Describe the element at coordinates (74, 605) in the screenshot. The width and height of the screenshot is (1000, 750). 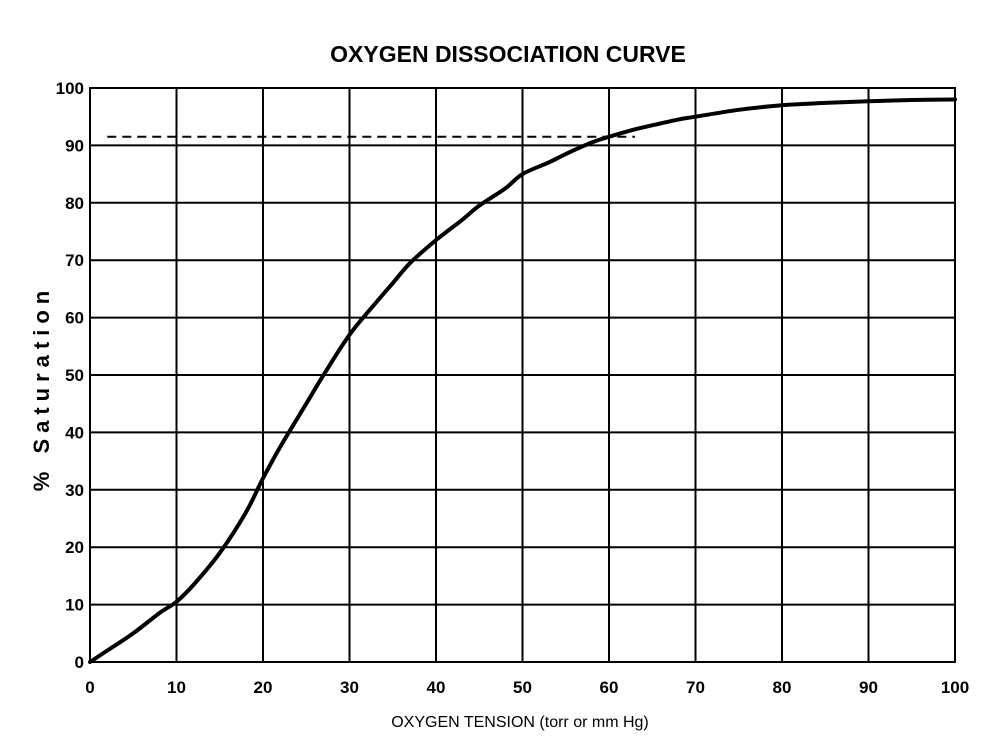
I see `y-tick-label: 10` at that location.